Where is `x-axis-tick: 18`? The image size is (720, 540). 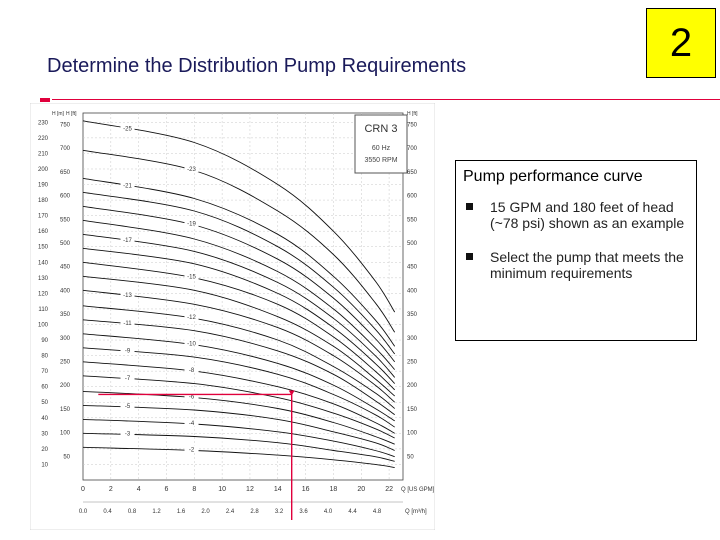
x-axis-tick: 18 is located at coordinates (334, 489).